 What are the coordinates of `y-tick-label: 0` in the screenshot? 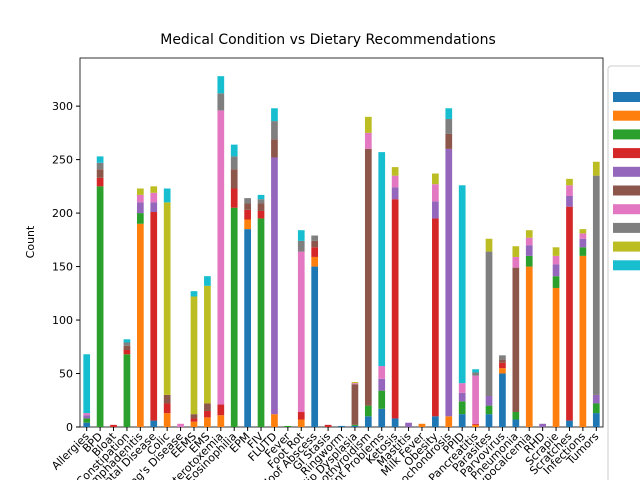 It's located at (69, 427).